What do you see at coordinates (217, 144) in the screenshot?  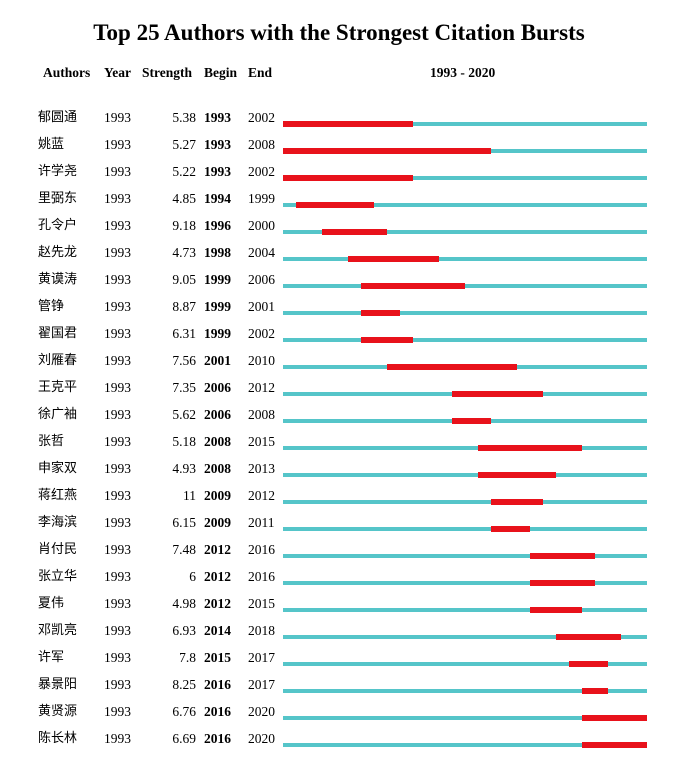 I see `row-begin: 1993` at bounding box center [217, 144].